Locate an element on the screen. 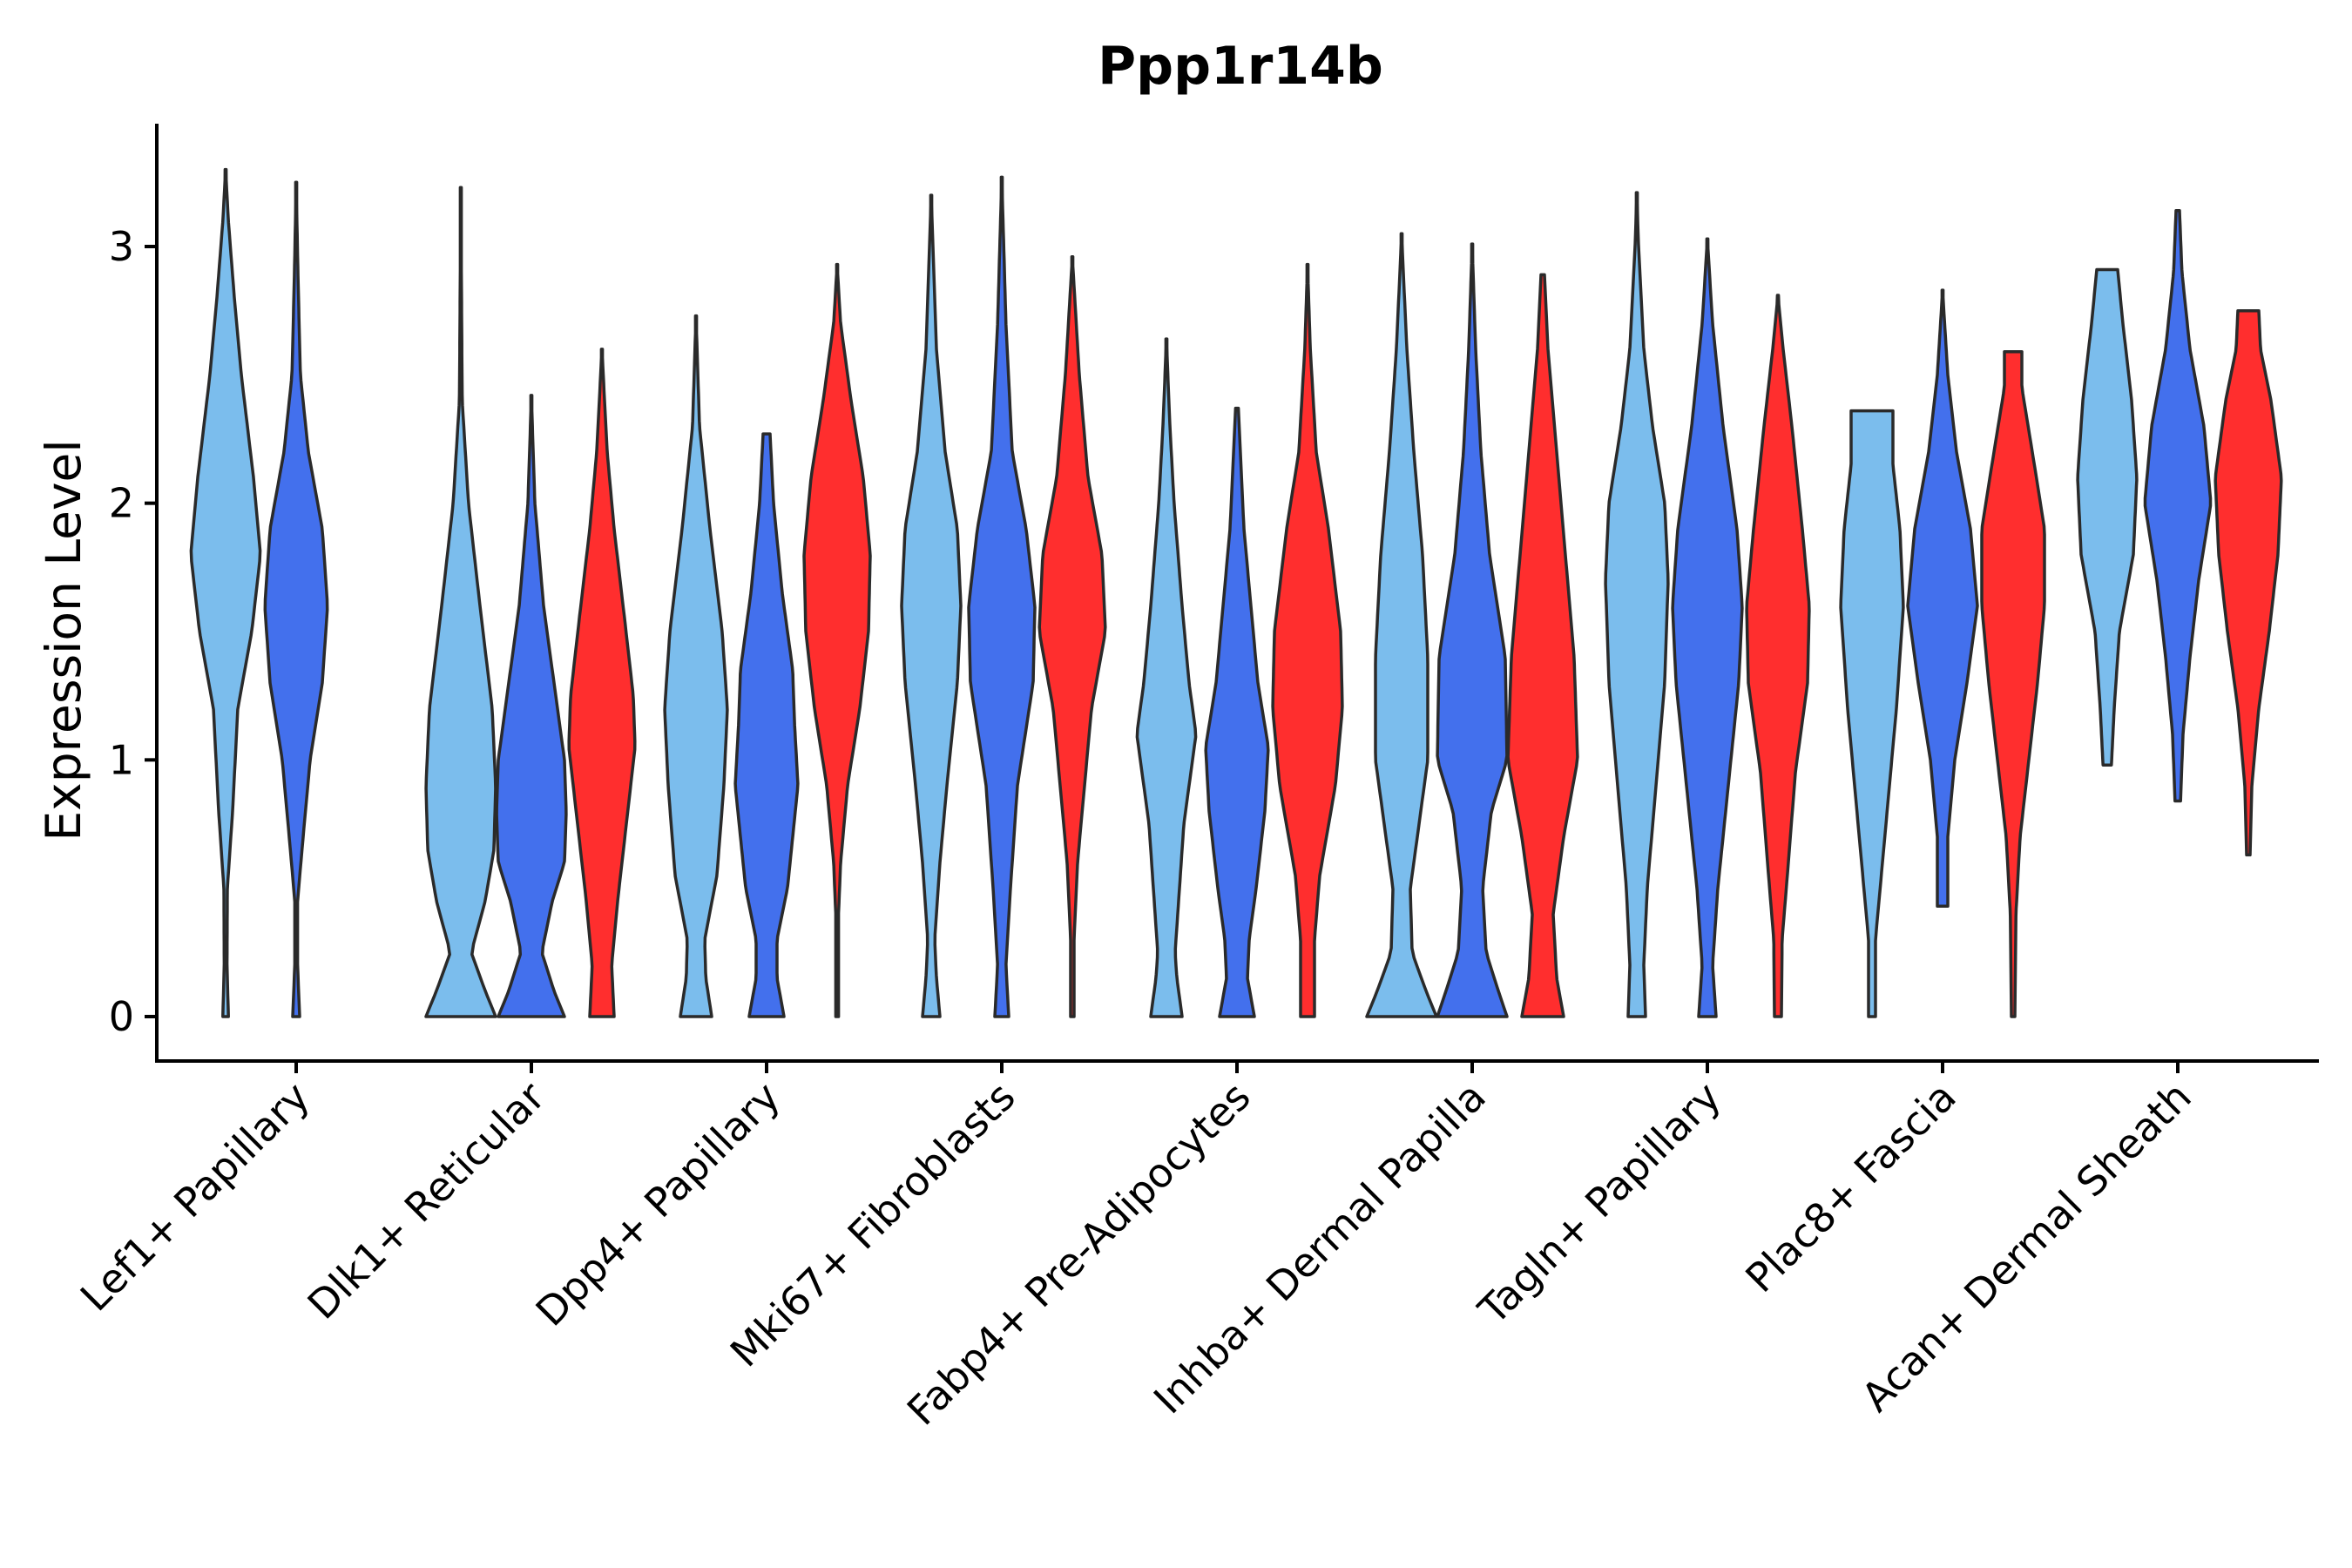 The image size is (2352, 1568). x-tick-label: Dpp4+ Papillary is located at coordinates (658, 1204).